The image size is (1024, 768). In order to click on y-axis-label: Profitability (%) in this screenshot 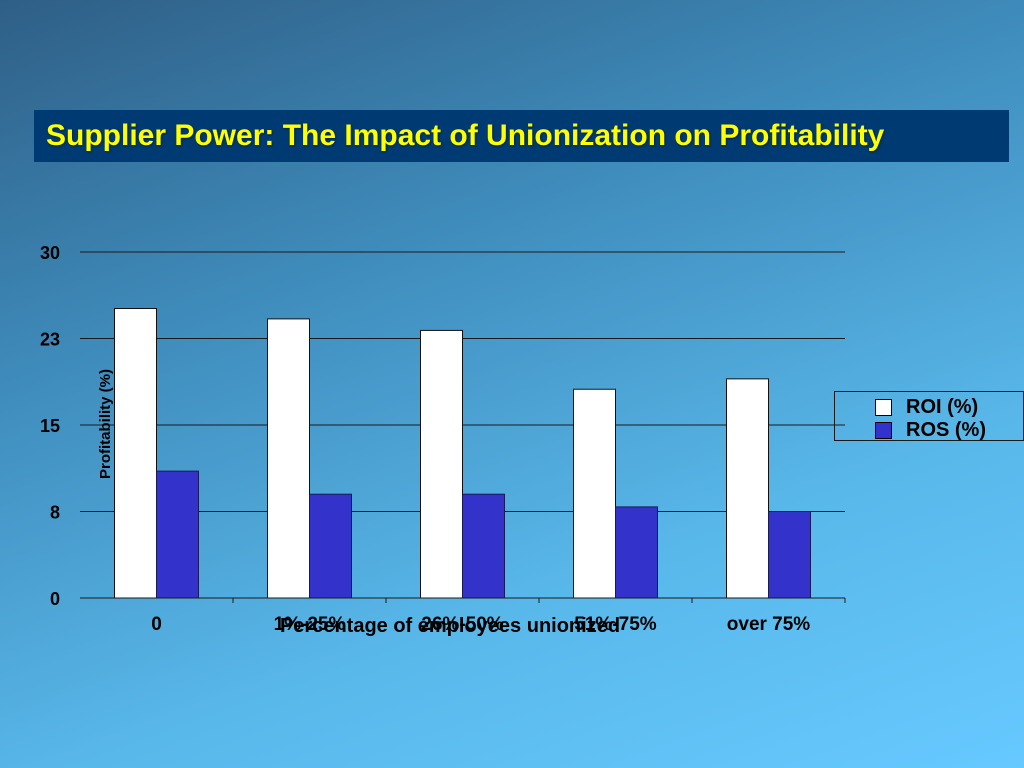, I will do `click(105, 424)`.